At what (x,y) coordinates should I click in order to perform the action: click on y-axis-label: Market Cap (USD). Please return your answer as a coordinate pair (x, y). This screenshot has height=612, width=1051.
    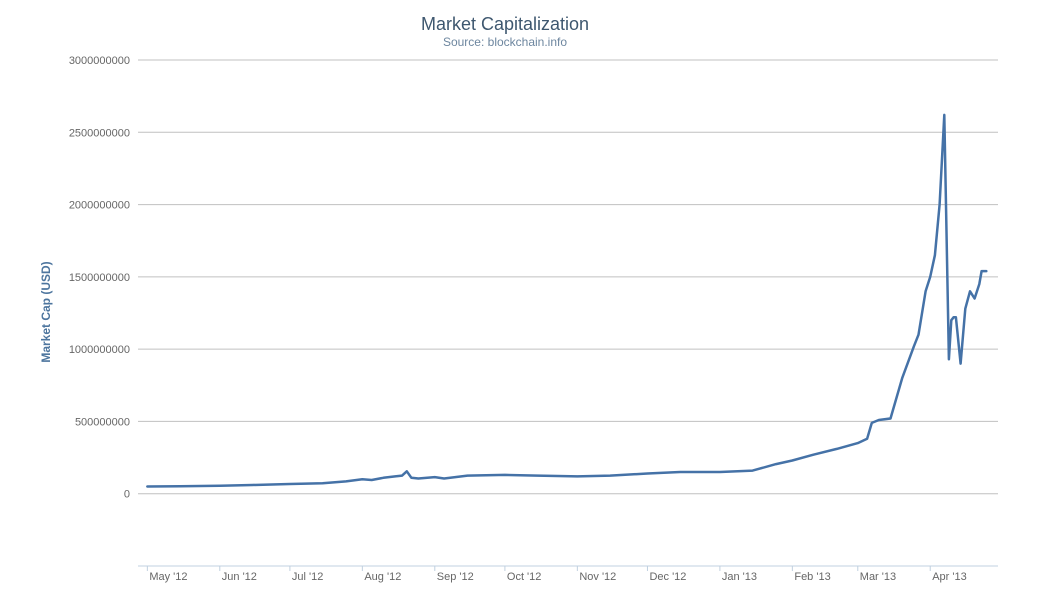
    Looking at the image, I should click on (46, 311).